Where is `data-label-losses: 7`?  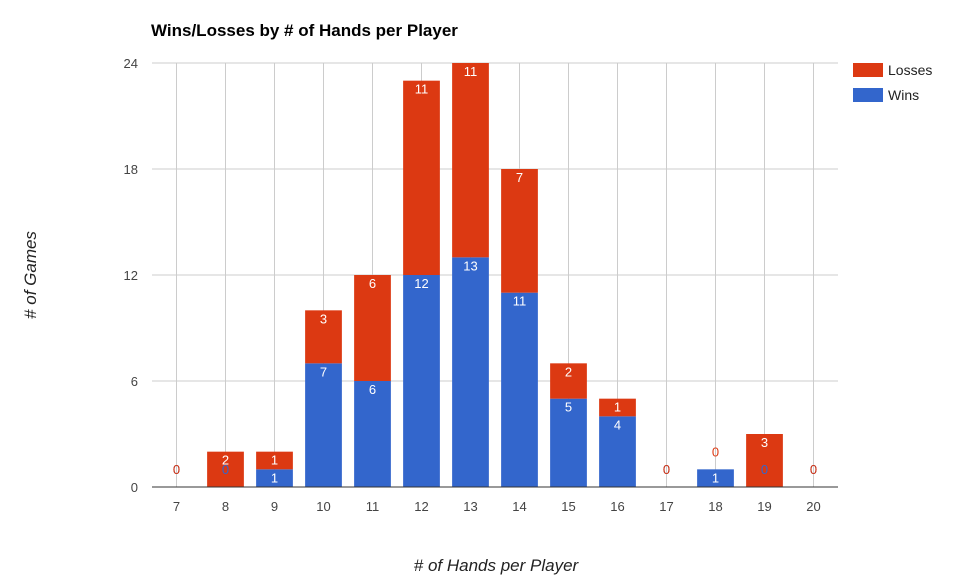
data-label-losses: 7 is located at coordinates (519, 177).